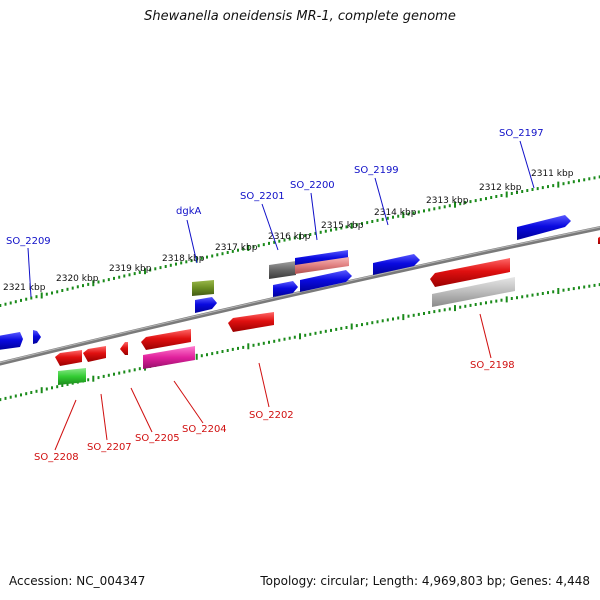 The height and width of the screenshot is (600, 600). Describe the element at coordinates (169, 357) in the screenshot. I see `gene-box-magenta` at that location.